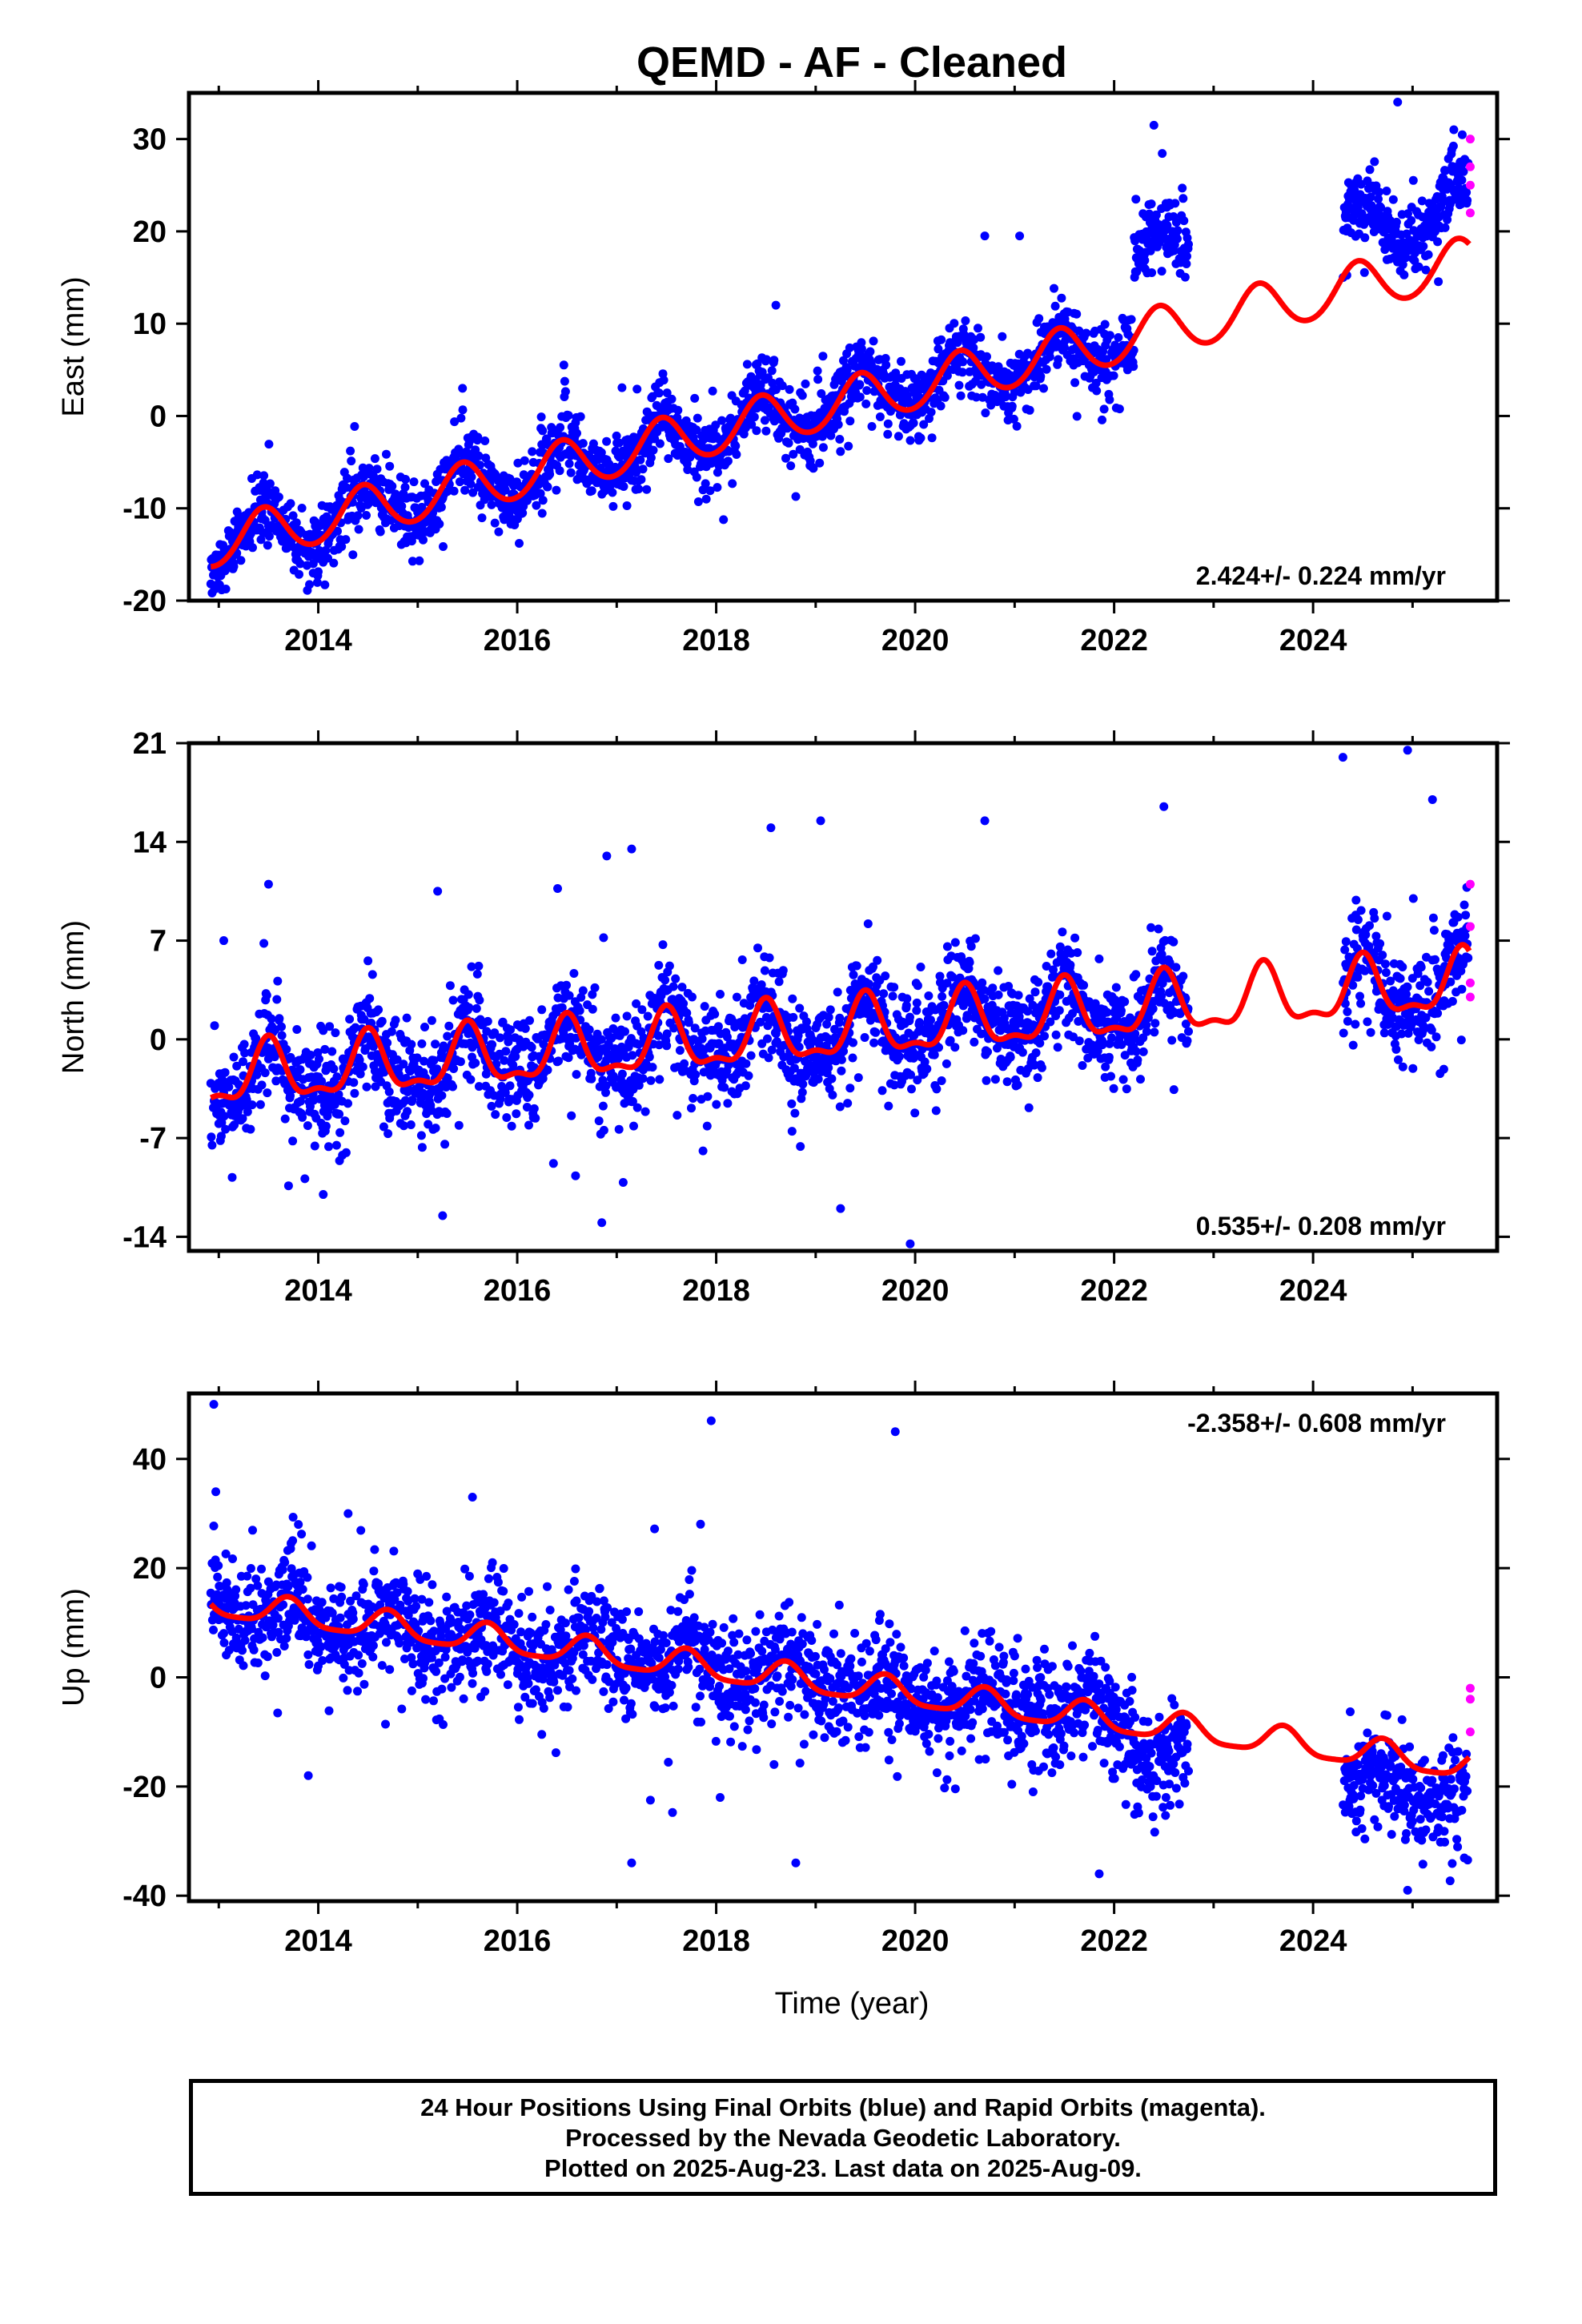 This screenshot has width=1582, height=2324. Describe the element at coordinates (518, 640) in the screenshot. I see `x-tick-label: 2016` at that location.